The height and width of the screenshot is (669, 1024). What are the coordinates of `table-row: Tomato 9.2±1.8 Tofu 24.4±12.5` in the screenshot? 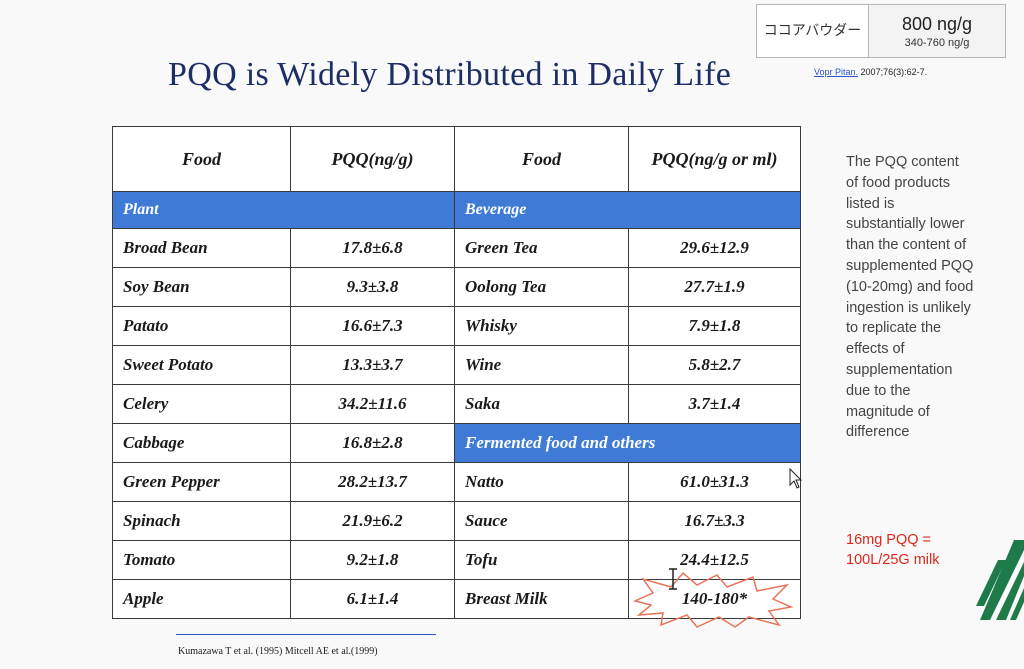 It's located at (456, 560).